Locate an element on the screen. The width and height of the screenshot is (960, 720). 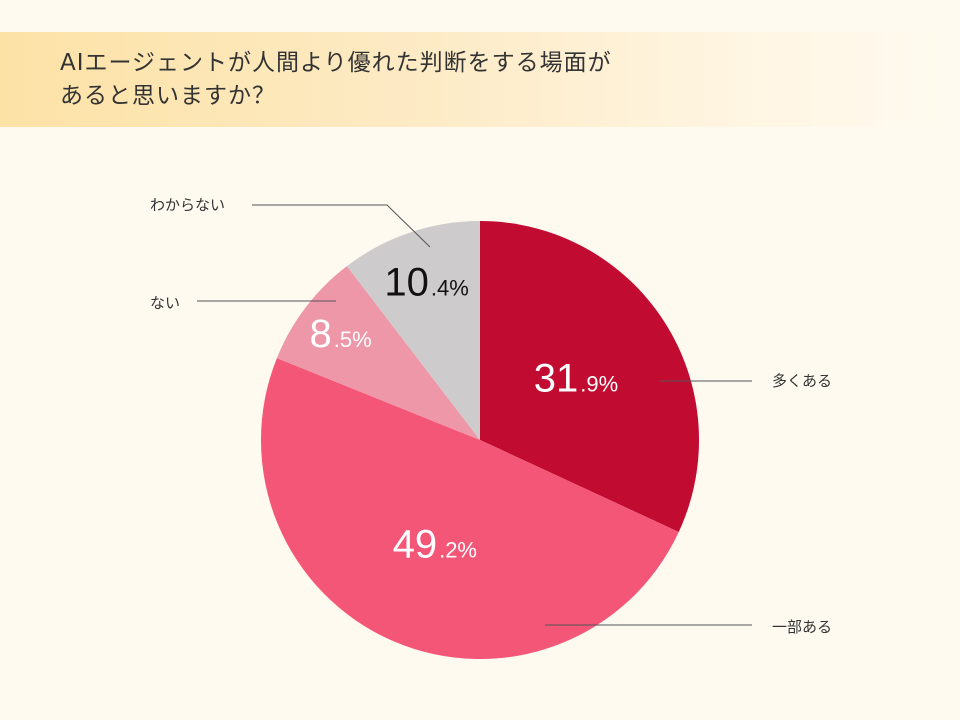
category-label-2: 一部ある is located at coordinates (802, 627).